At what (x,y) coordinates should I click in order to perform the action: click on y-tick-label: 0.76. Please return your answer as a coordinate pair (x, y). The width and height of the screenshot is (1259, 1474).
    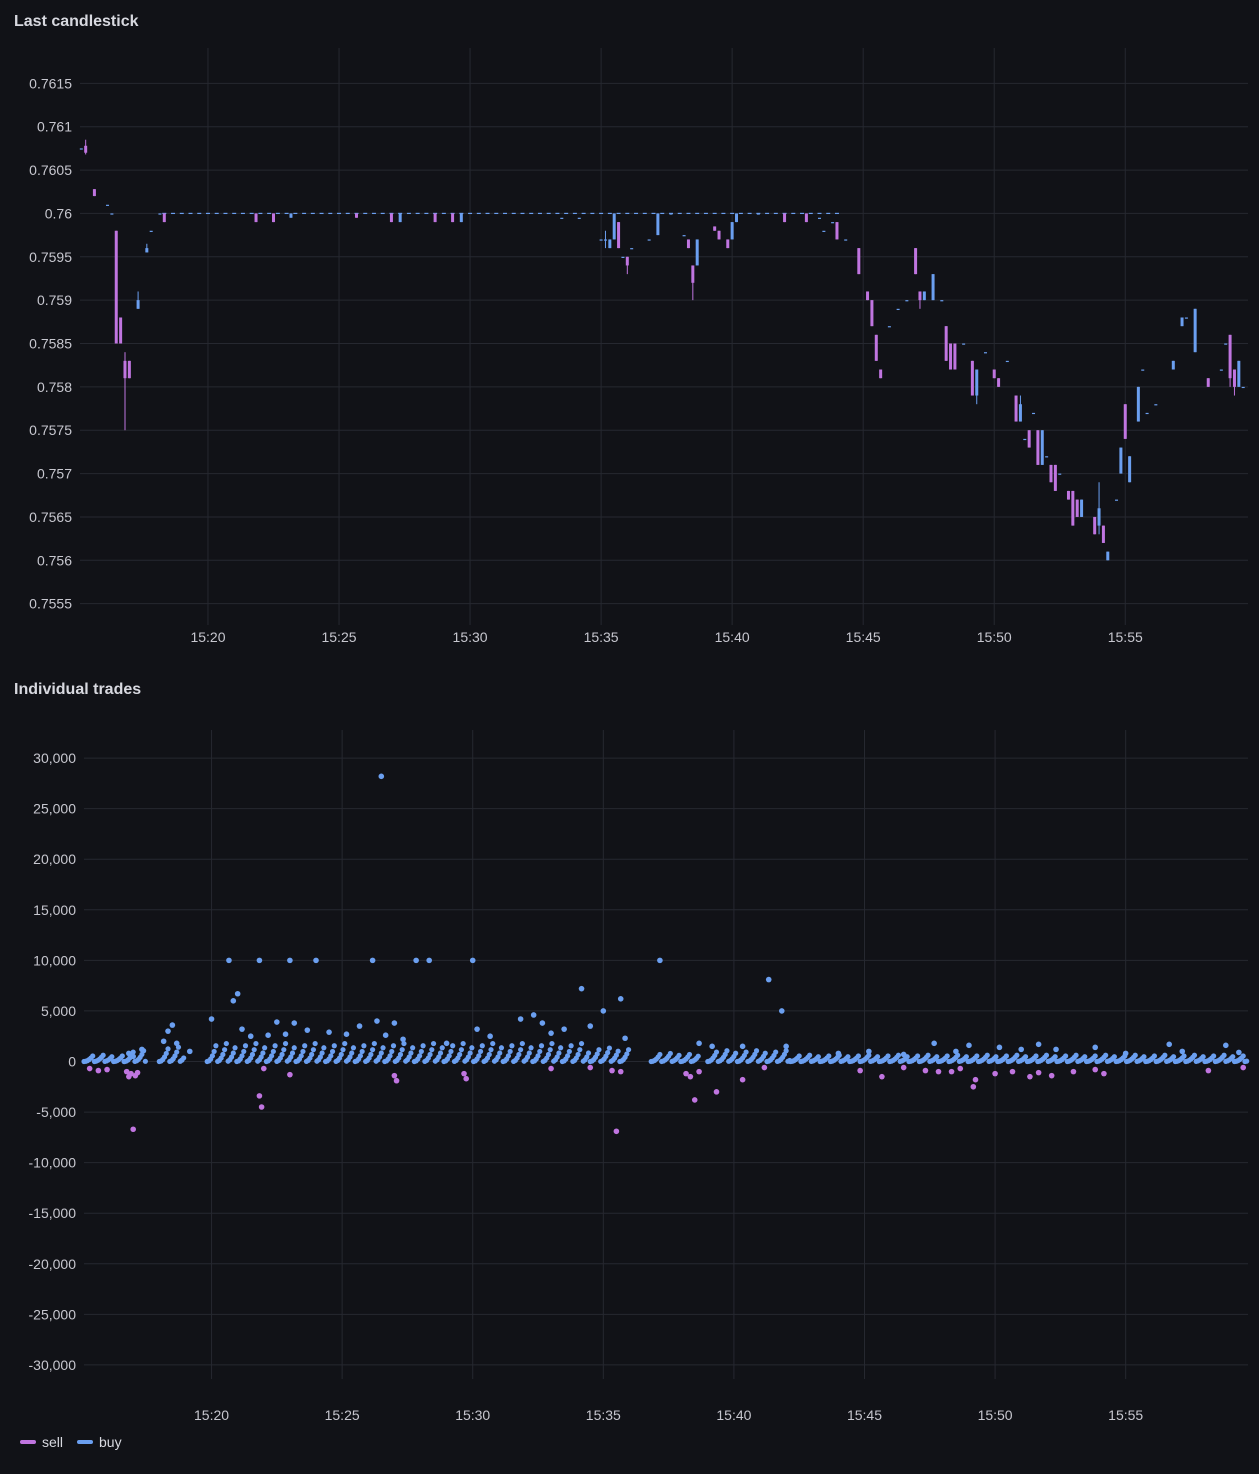
    Looking at the image, I should click on (58, 213).